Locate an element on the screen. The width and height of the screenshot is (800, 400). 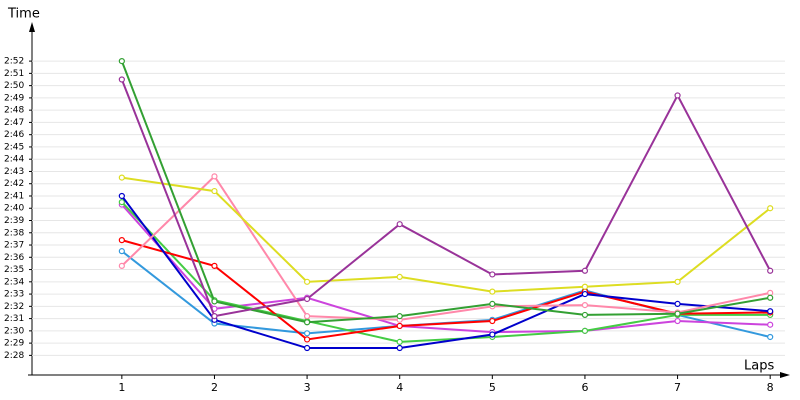
y-tick-label: 2:32 is located at coordinates (14, 307).